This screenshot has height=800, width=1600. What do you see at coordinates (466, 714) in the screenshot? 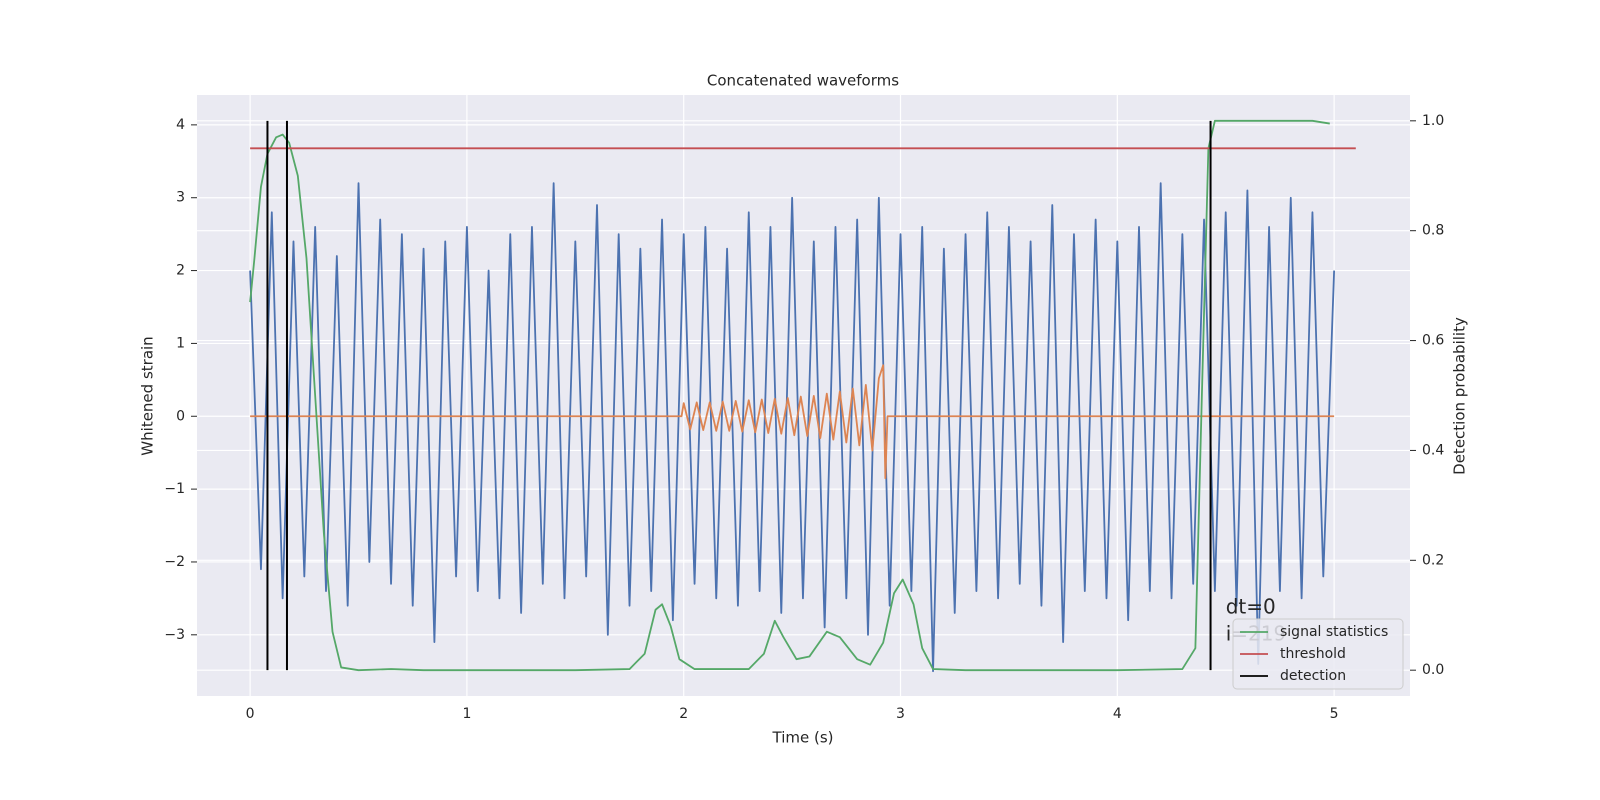
I see `x-tick-label: 1` at bounding box center [466, 714].